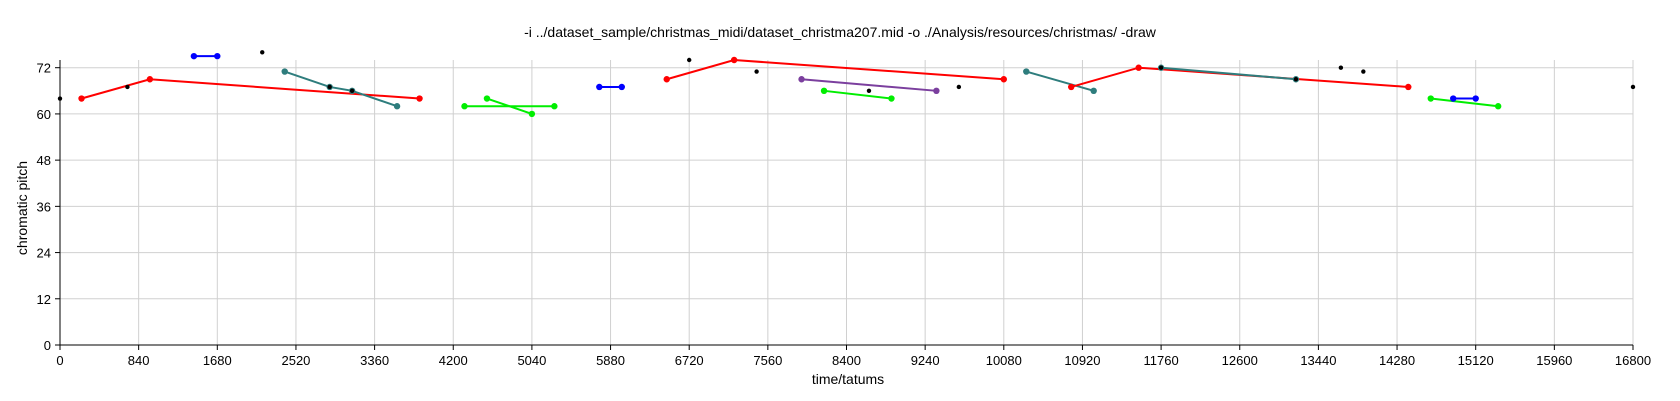  Describe the element at coordinates (846, 360) in the screenshot. I see `x-tick-label: 8400` at that location.